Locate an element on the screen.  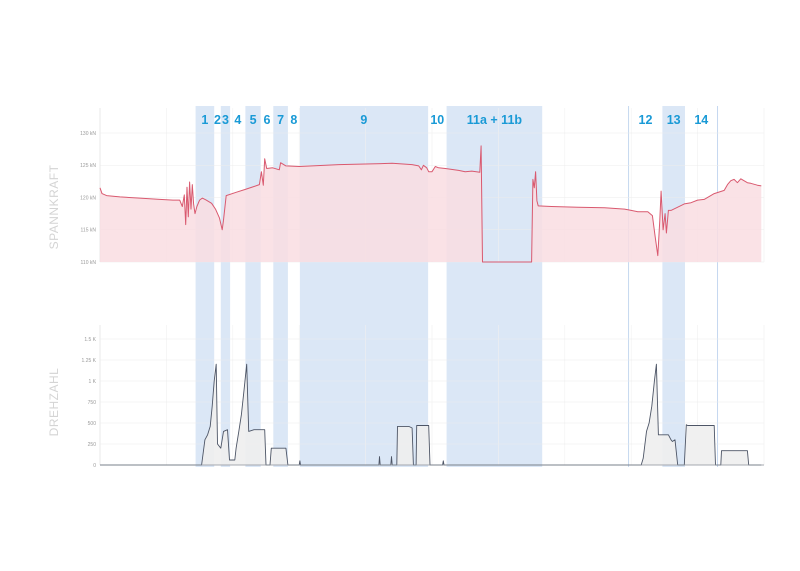
y-tick-label: 125 kN is located at coordinates (88, 166).